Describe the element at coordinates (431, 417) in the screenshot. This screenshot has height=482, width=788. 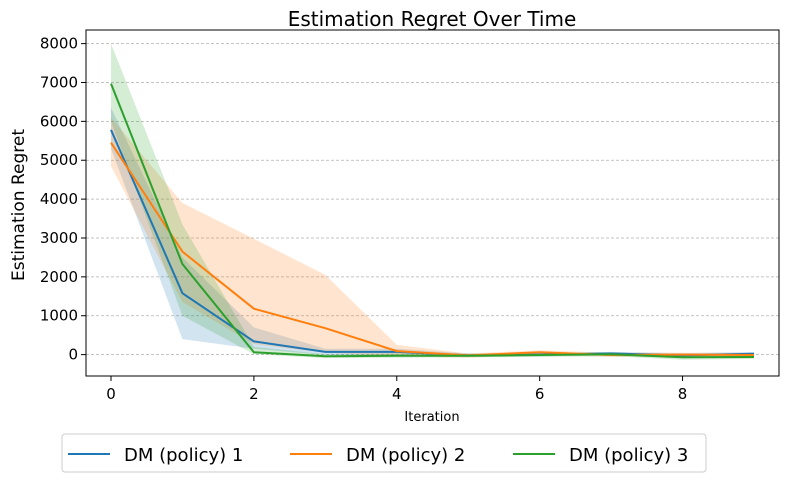
I see `x-axis-label: Iteration` at that location.